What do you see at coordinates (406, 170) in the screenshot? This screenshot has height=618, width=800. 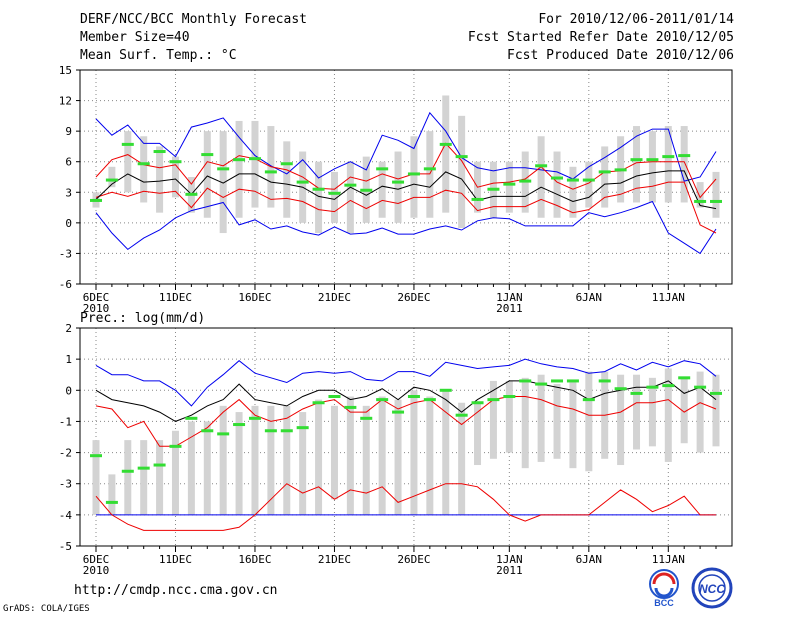 I see `temperature-spread-high-line` at bounding box center [406, 170].